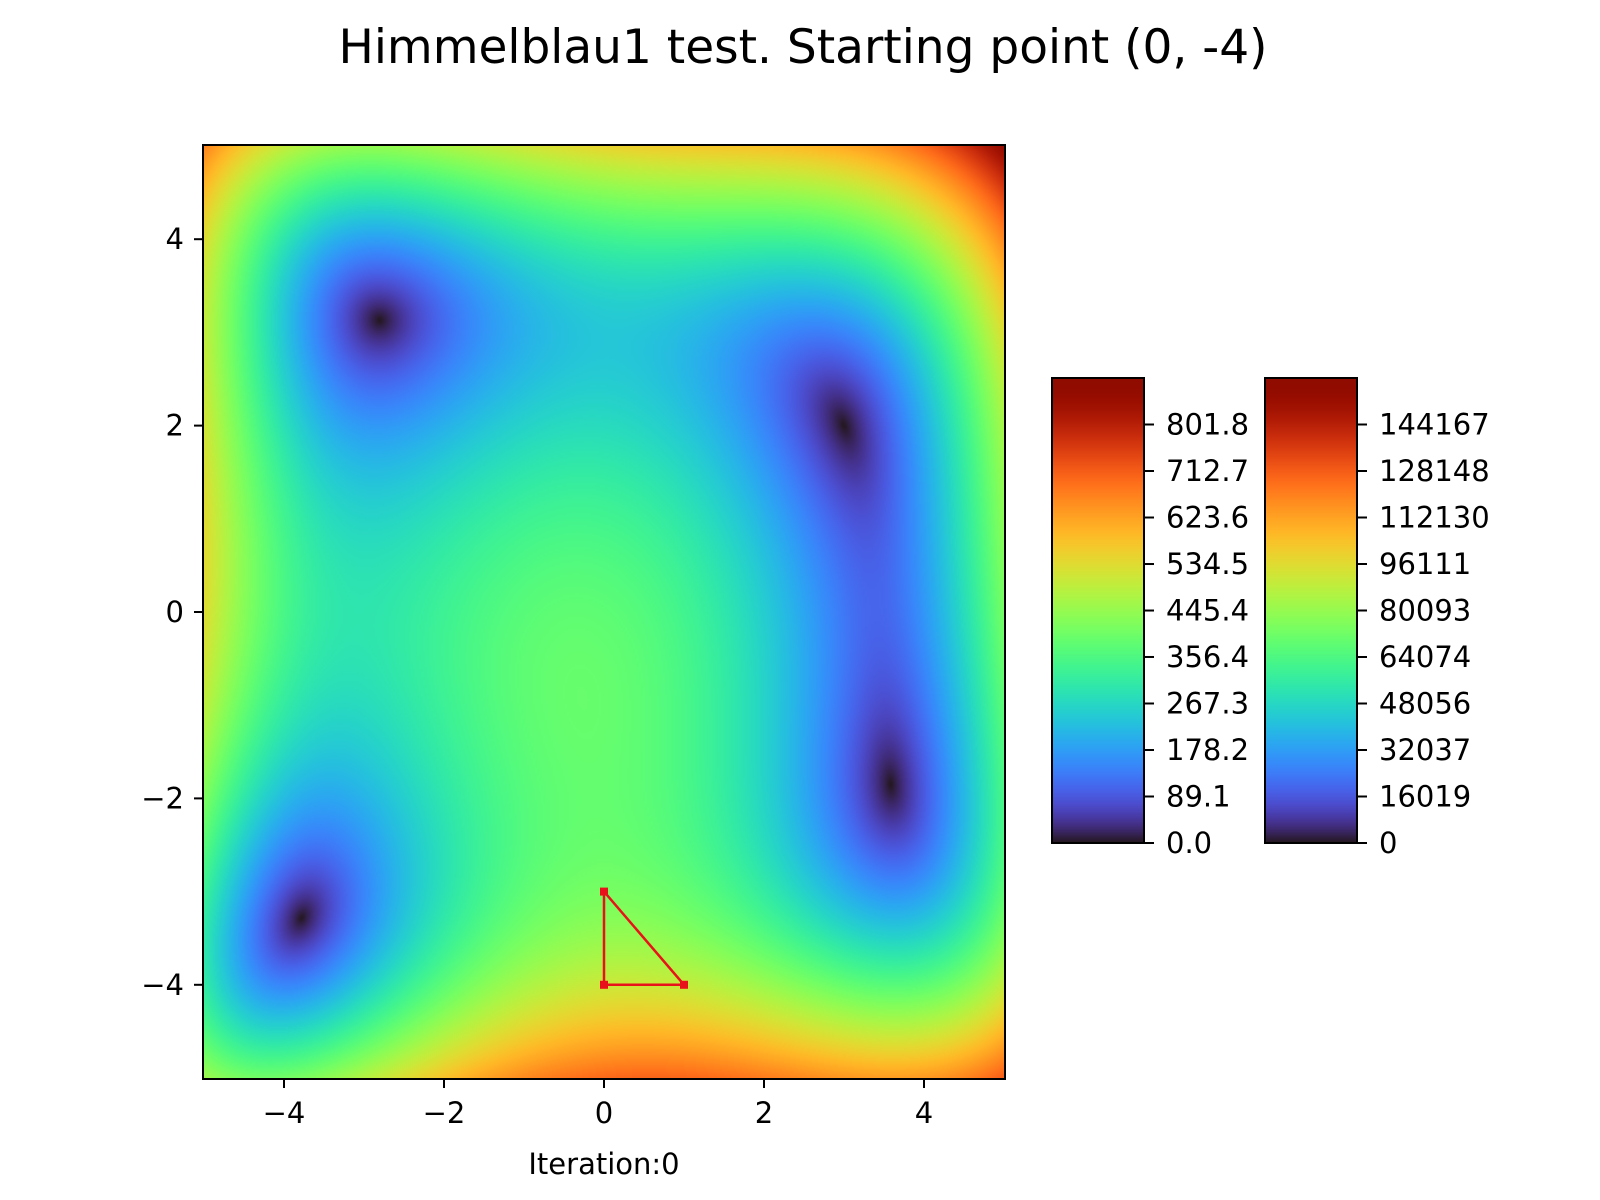  What do you see at coordinates (1425, 703) in the screenshot?
I see `colorbar-2-tick-label: 48056` at bounding box center [1425, 703].